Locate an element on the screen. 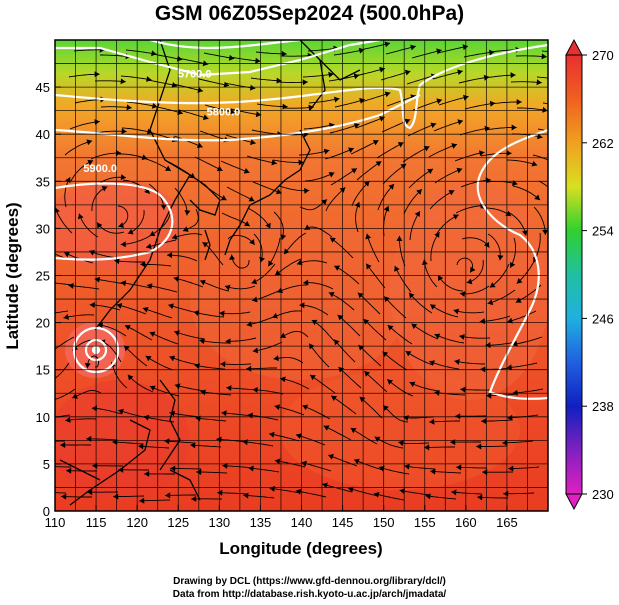 The width and height of the screenshot is (619, 605). x-tick-label: 165 is located at coordinates (507, 522).